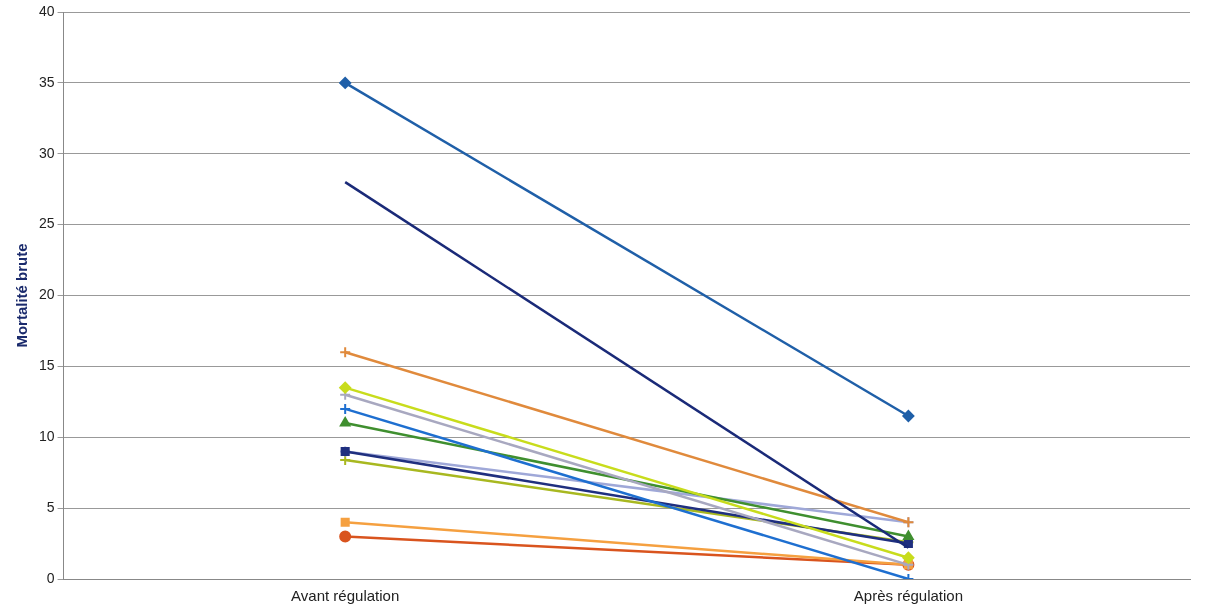 The width and height of the screenshot is (1210, 614). What do you see at coordinates (908, 596) in the screenshot?
I see `x-tick-label: Après régulation` at bounding box center [908, 596].